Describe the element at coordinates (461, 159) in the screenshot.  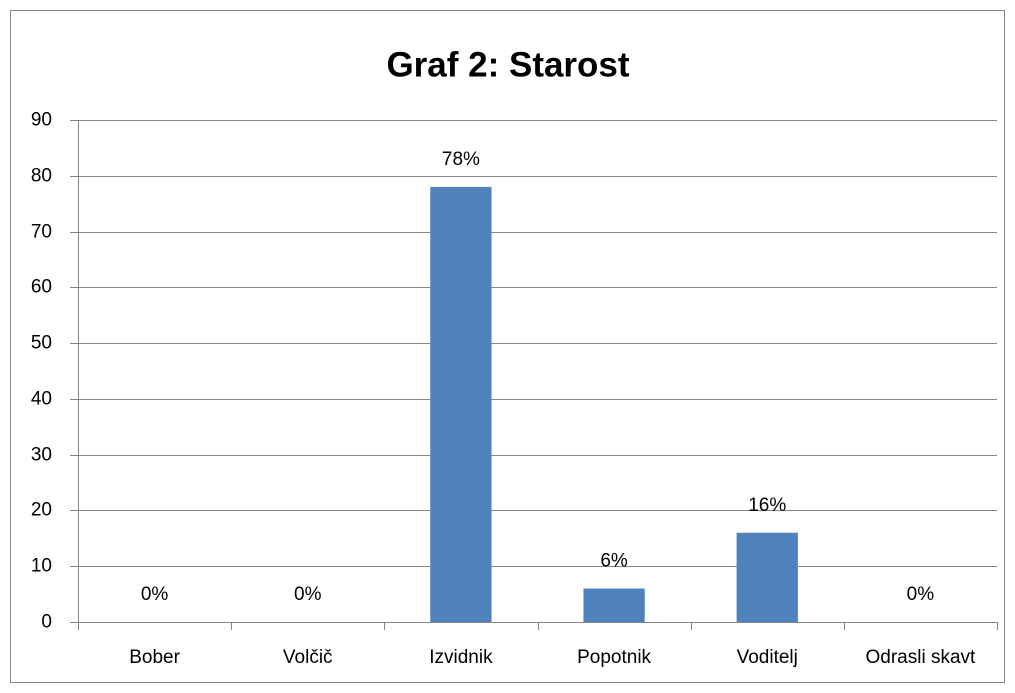
I see `data-label: 78%` at that location.